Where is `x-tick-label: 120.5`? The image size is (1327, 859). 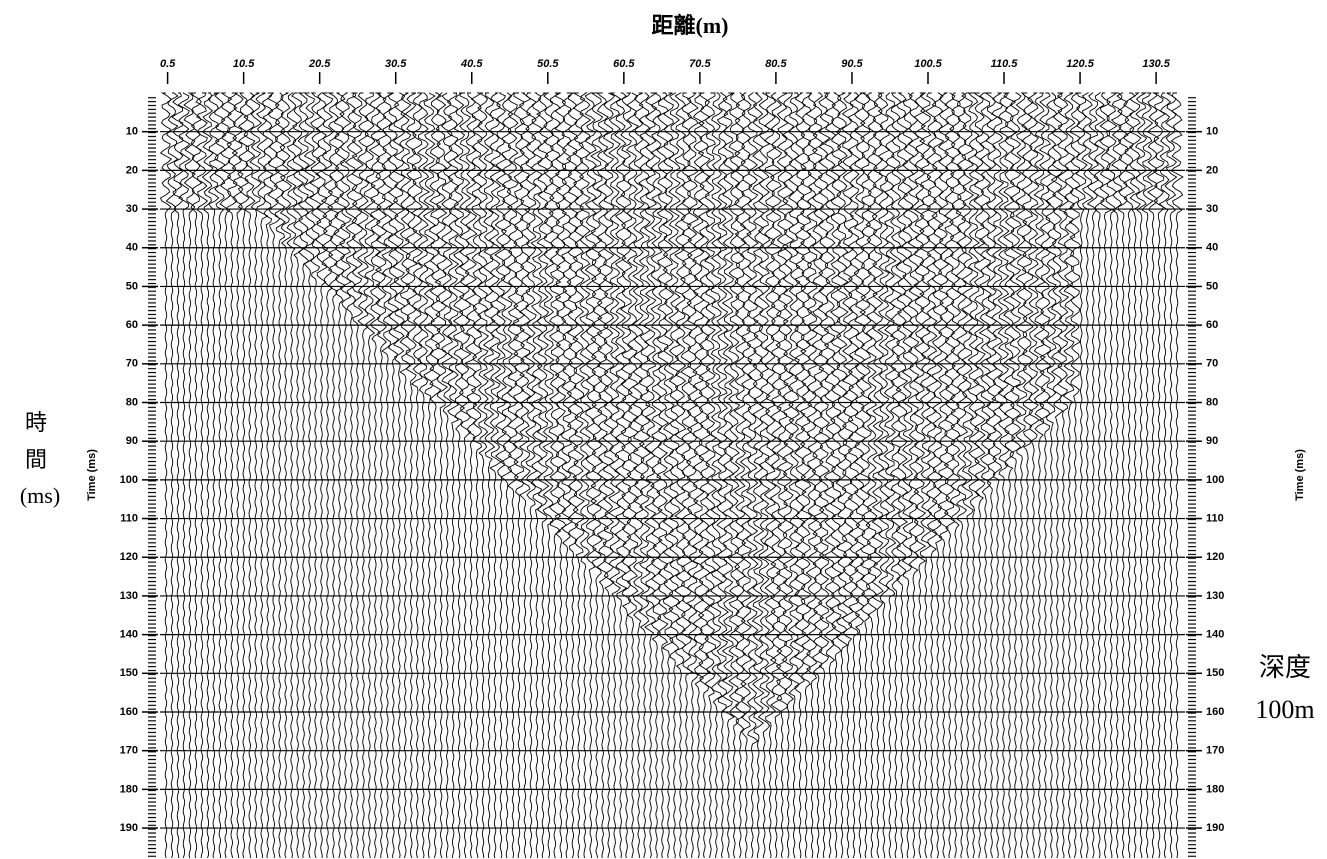 x-tick-label: 120.5 is located at coordinates (1080, 64).